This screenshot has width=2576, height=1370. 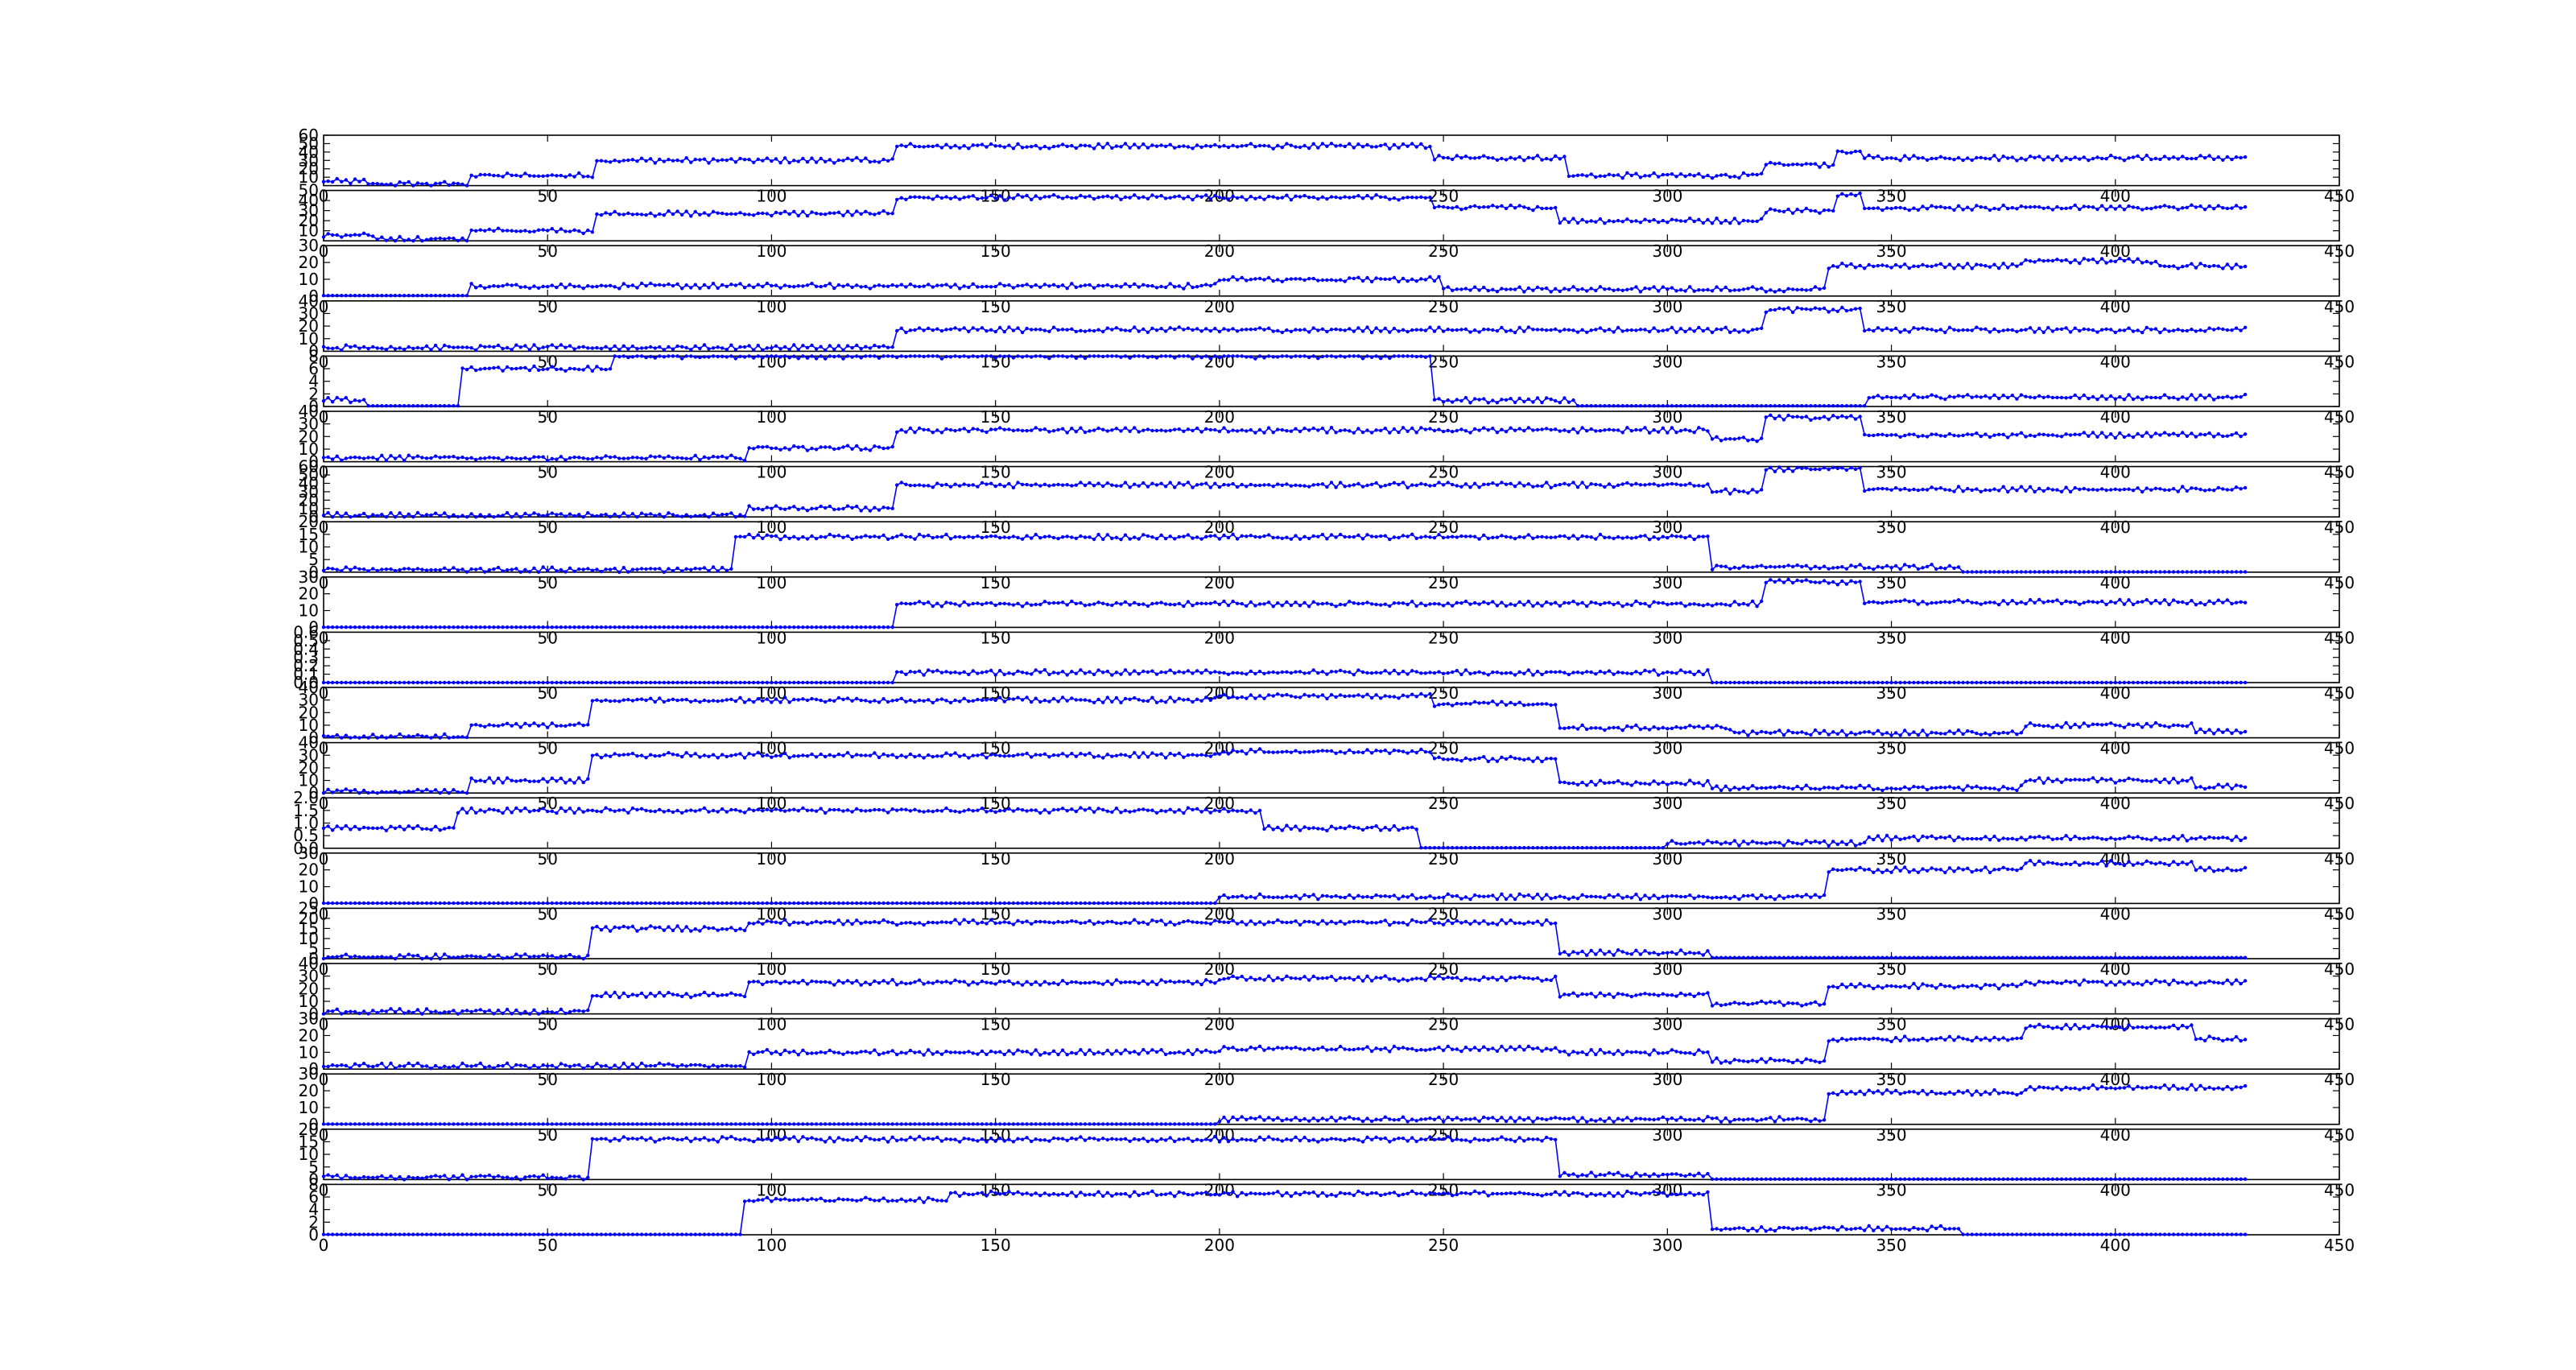 I want to click on series-line, so click(x=1284, y=164).